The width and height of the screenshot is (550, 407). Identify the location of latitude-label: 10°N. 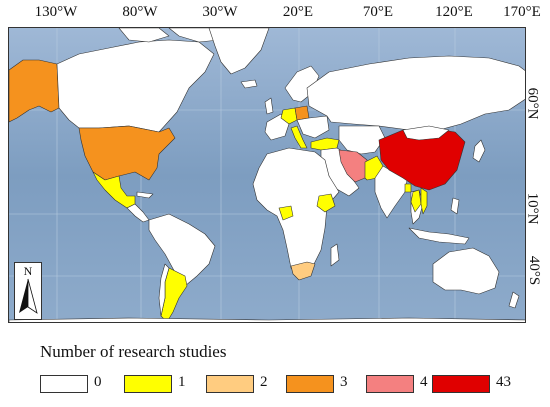
(532, 208).